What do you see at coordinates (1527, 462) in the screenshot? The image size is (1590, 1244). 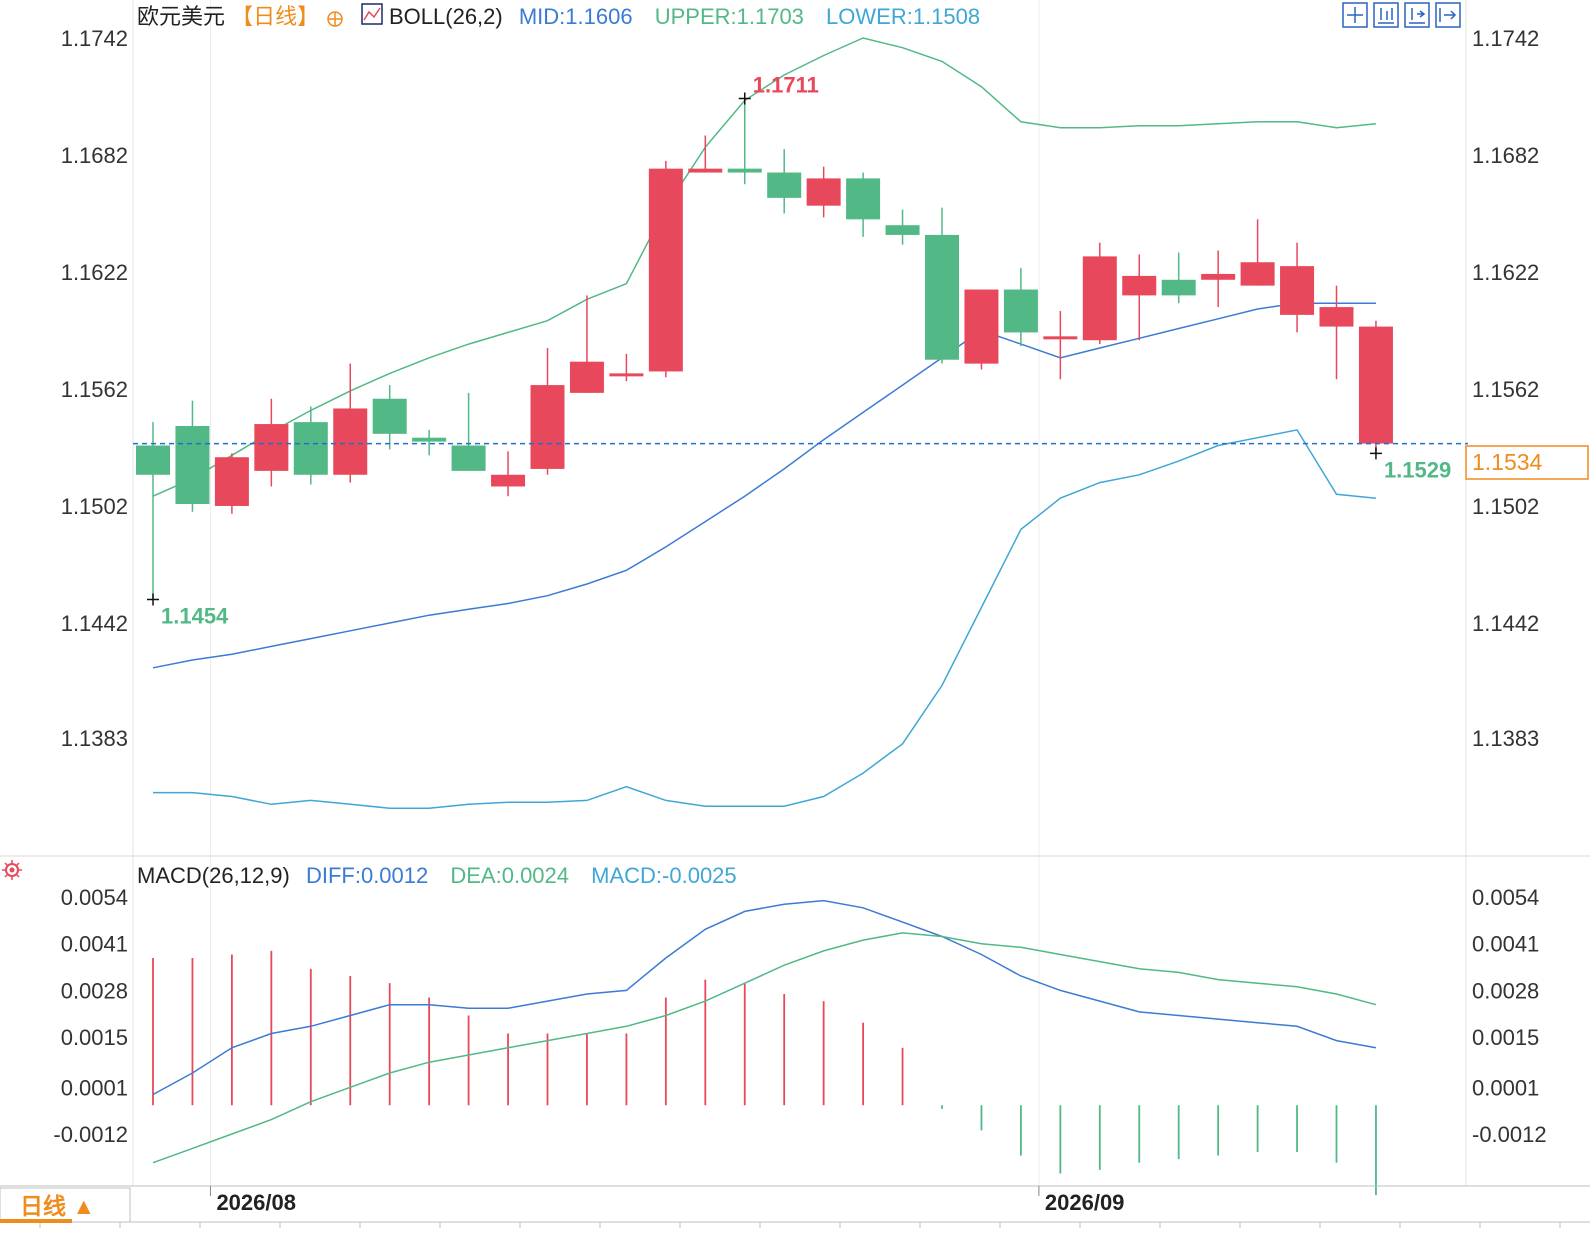 I see `current-price-tag: 1.1534` at bounding box center [1527, 462].